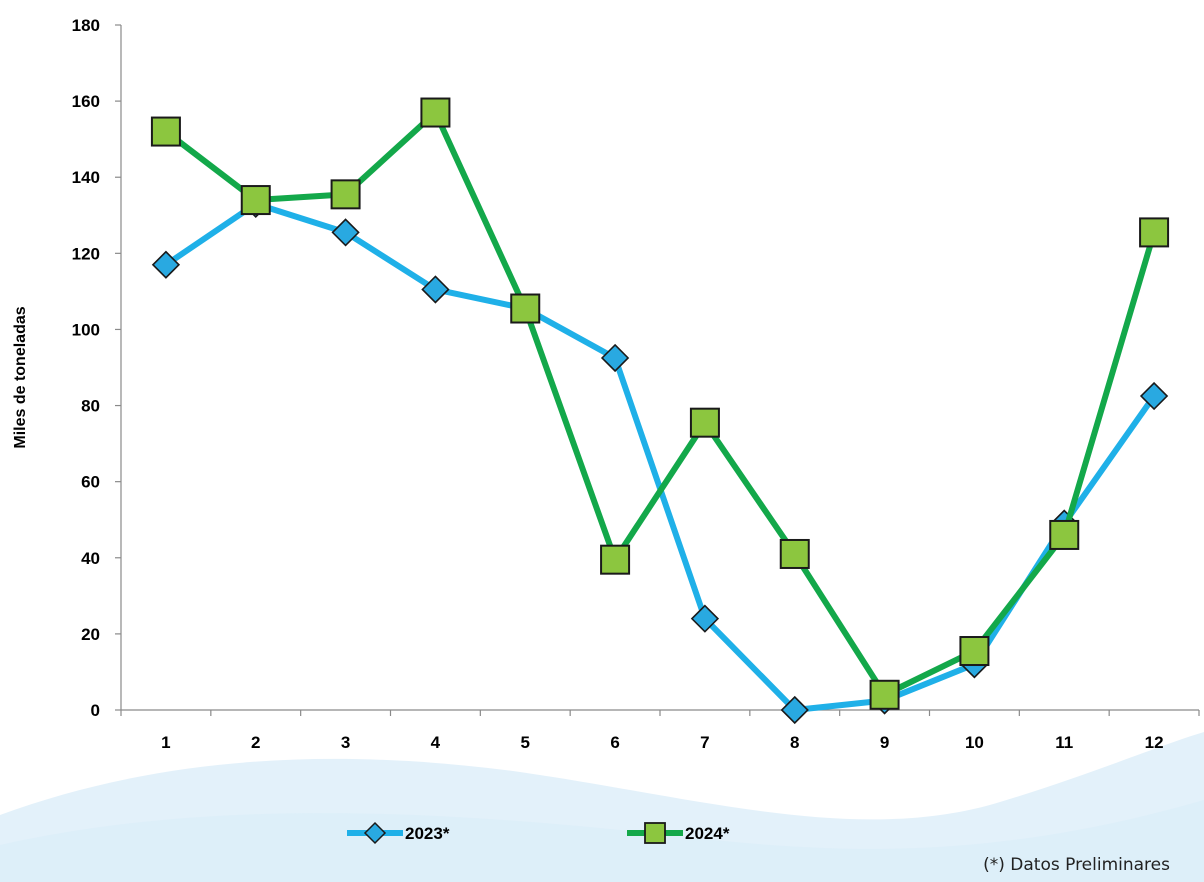  I want to click on x-tick-label: 8, so click(794, 742).